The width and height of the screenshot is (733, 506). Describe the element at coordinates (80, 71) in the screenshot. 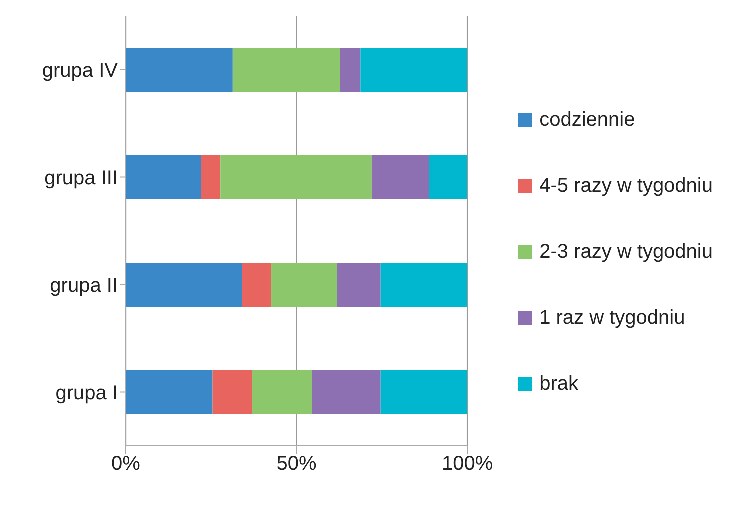

I see `y-tick-label: grupa IV` at that location.